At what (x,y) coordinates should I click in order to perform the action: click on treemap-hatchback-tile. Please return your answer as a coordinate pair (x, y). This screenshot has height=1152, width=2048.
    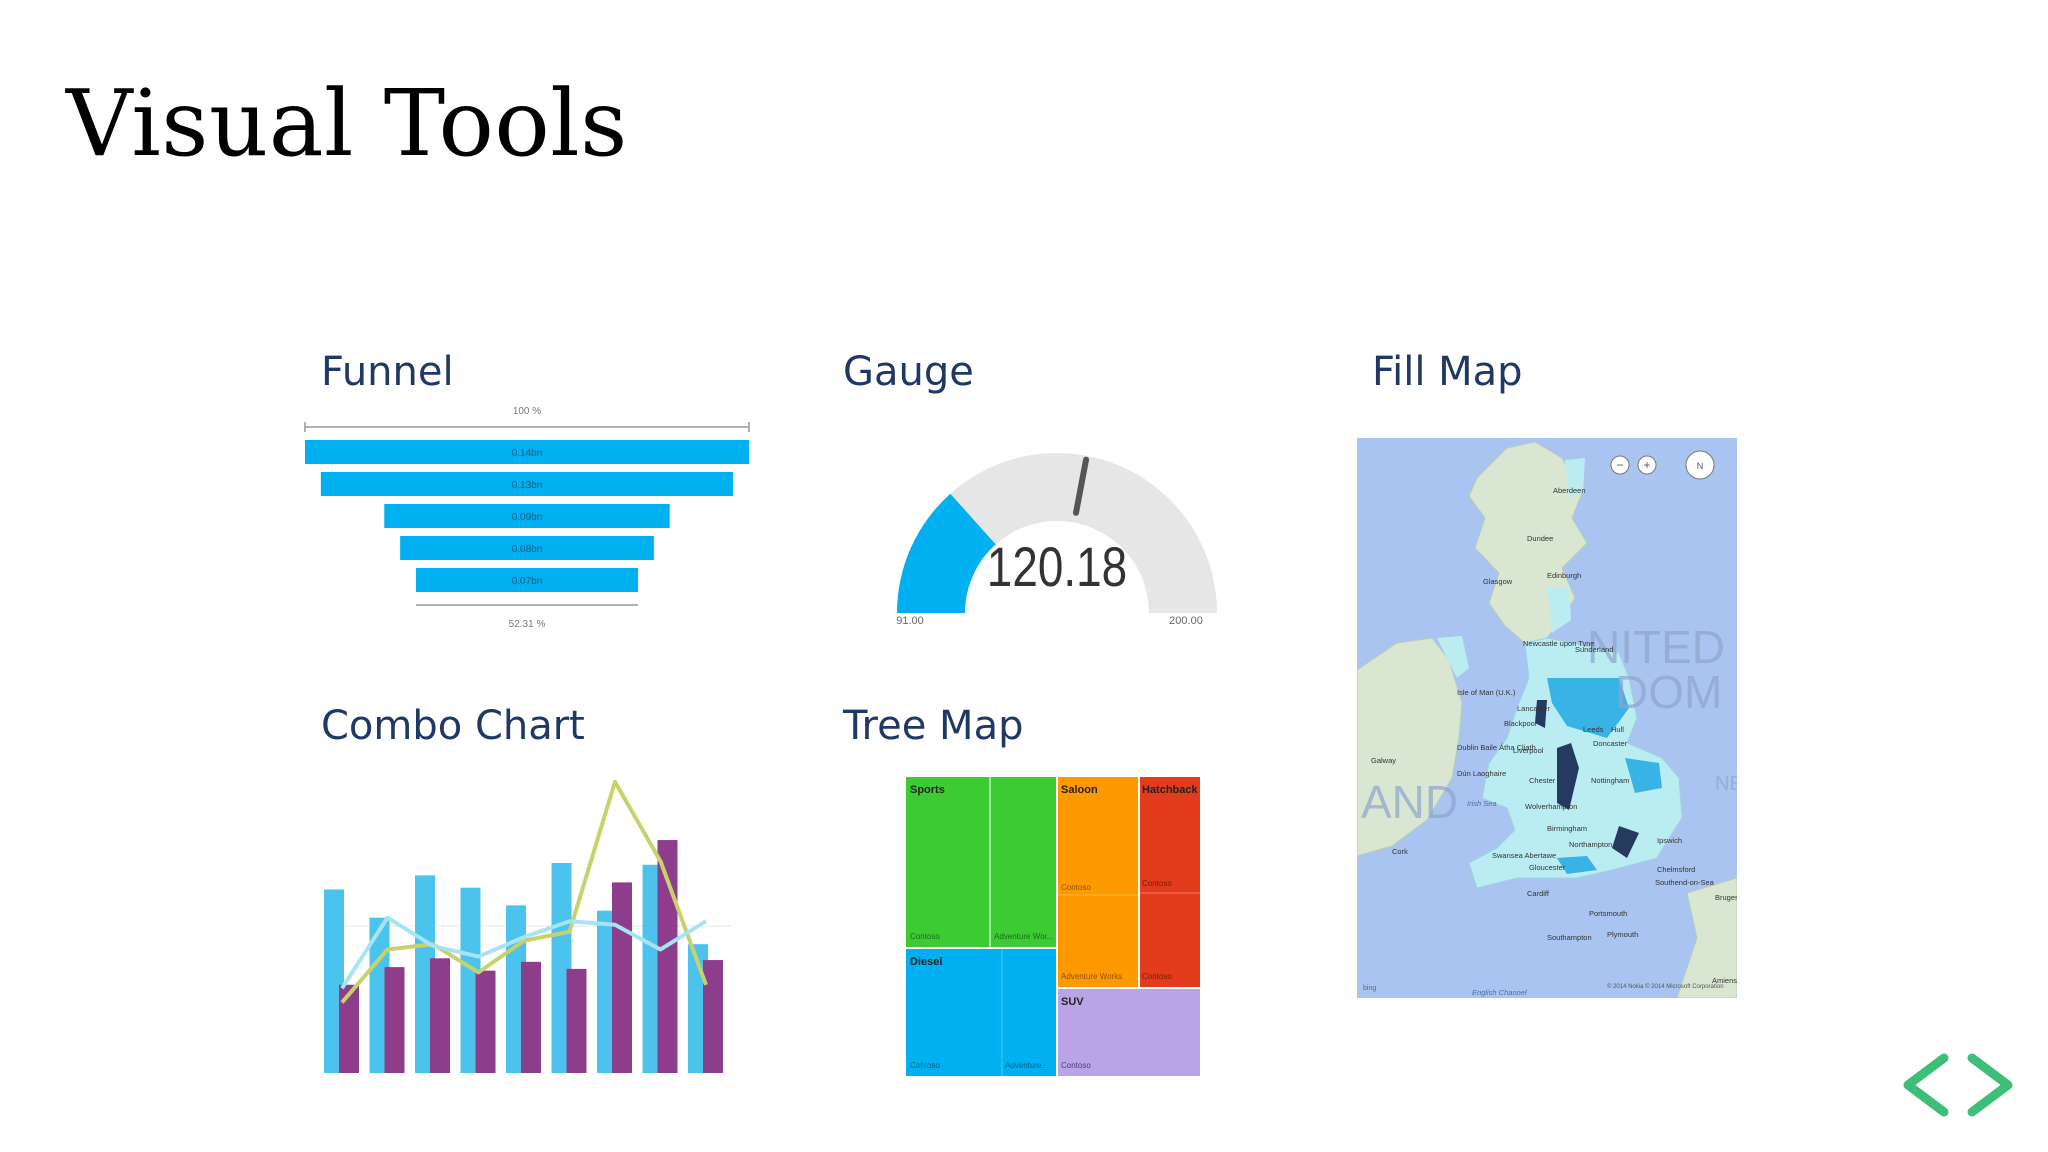
    Looking at the image, I should click on (1170, 882).